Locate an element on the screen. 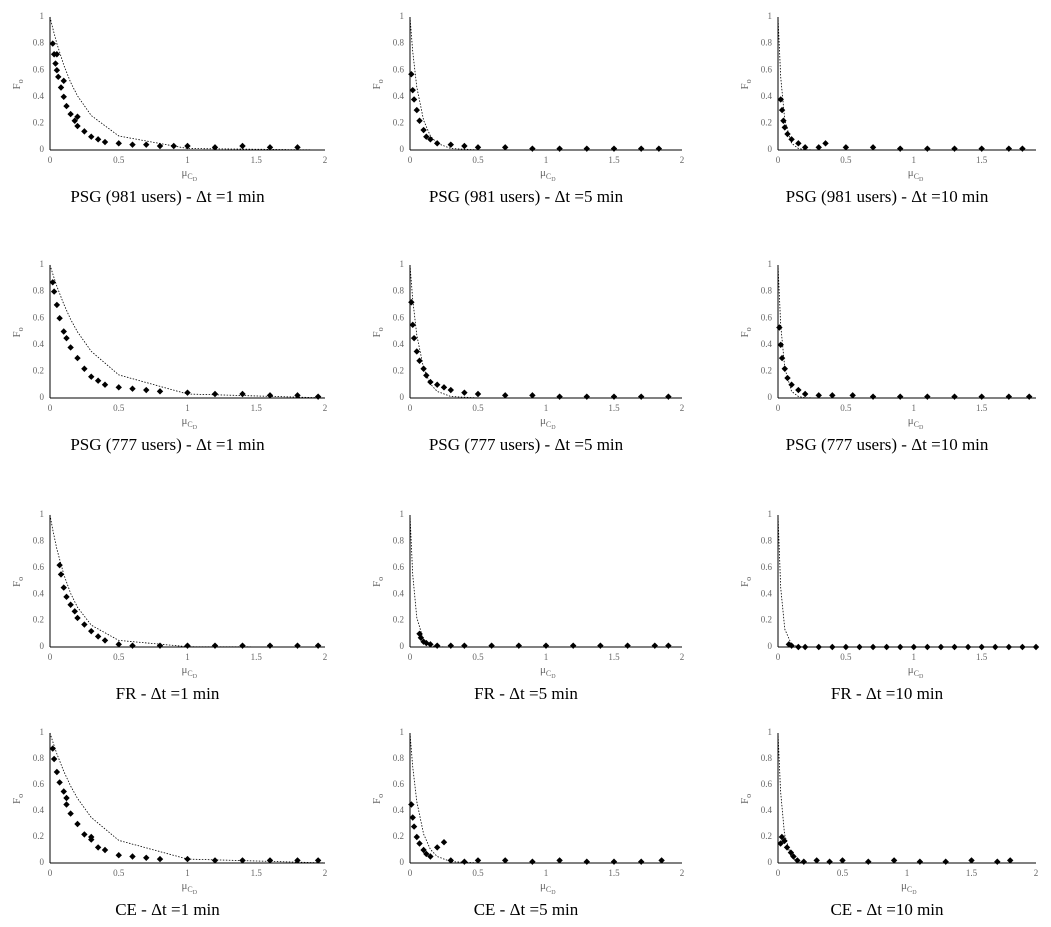 The height and width of the screenshot is (927, 1051). chart-caption: PSG (777 users) - Δt =1 min is located at coordinates (167, 444).